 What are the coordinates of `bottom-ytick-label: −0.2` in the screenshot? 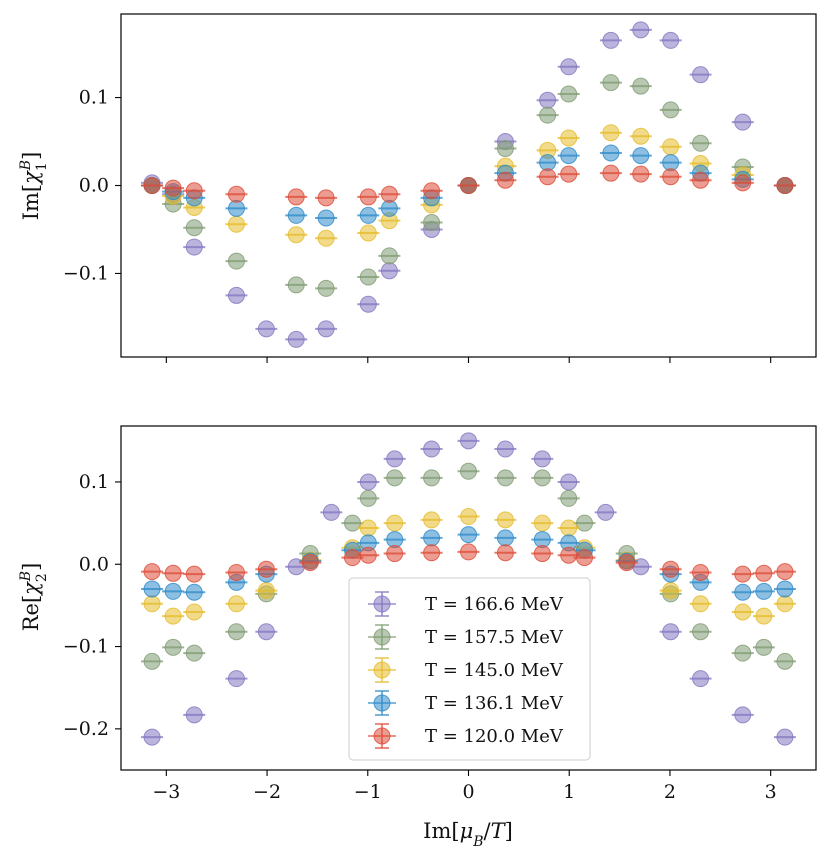 It's located at (86, 729).